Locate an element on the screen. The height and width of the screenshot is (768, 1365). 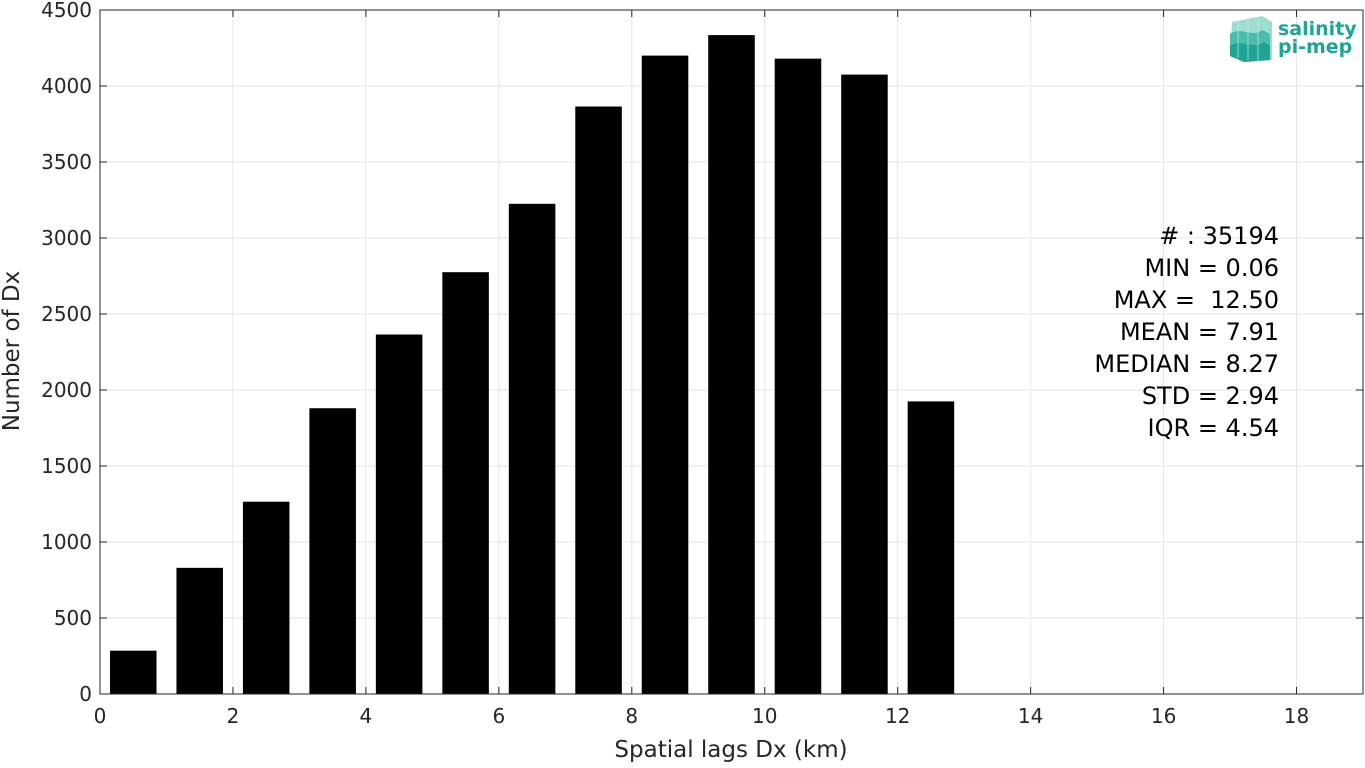
y-tick-label: 2000 is located at coordinates (66, 390).